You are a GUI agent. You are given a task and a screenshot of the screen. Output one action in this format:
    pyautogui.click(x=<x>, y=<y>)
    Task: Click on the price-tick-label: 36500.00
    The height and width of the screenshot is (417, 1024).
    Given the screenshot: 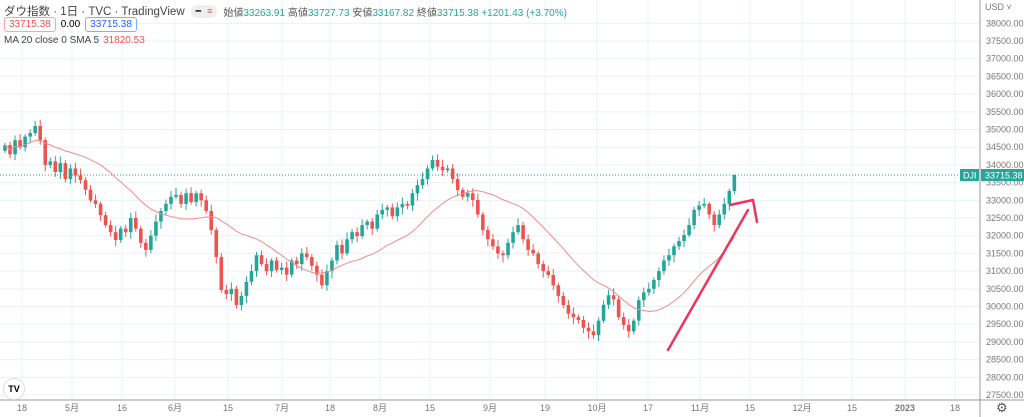 What is the action you would take?
    pyautogui.click(x=1005, y=76)
    